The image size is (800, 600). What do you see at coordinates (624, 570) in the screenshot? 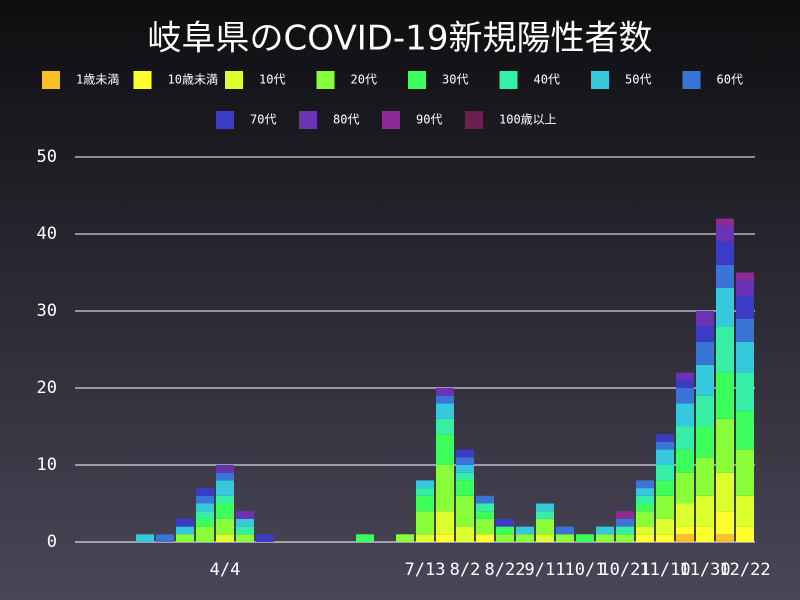
I see `x-tick-label: 10/21` at bounding box center [624, 570].